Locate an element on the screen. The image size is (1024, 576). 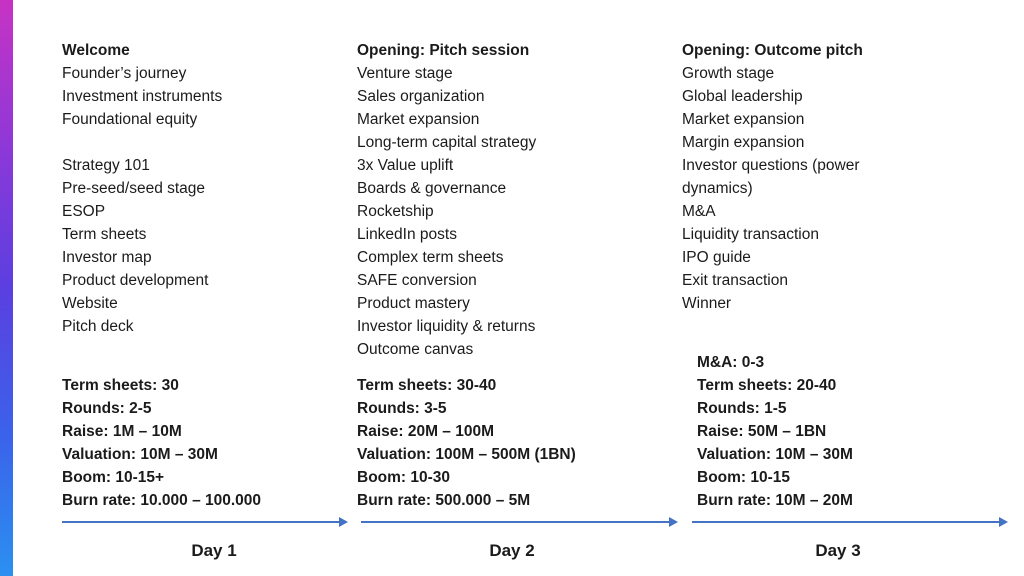
stat-line: Rounds: 2-5 is located at coordinates (107, 408).